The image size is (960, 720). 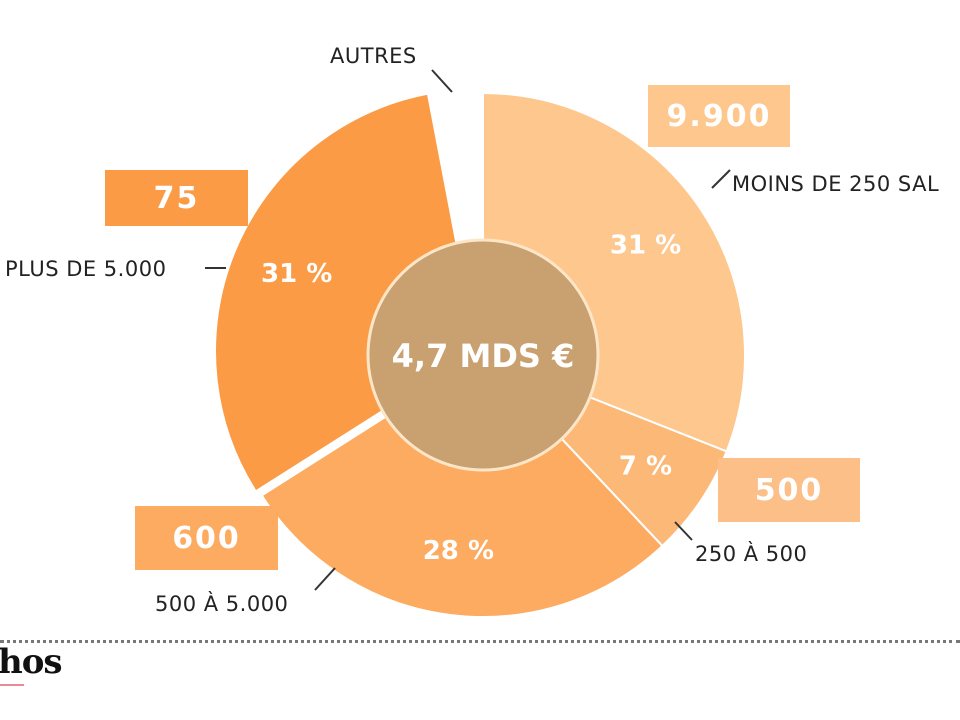 I want to click on label-autres: AUTRES, so click(x=373, y=56).